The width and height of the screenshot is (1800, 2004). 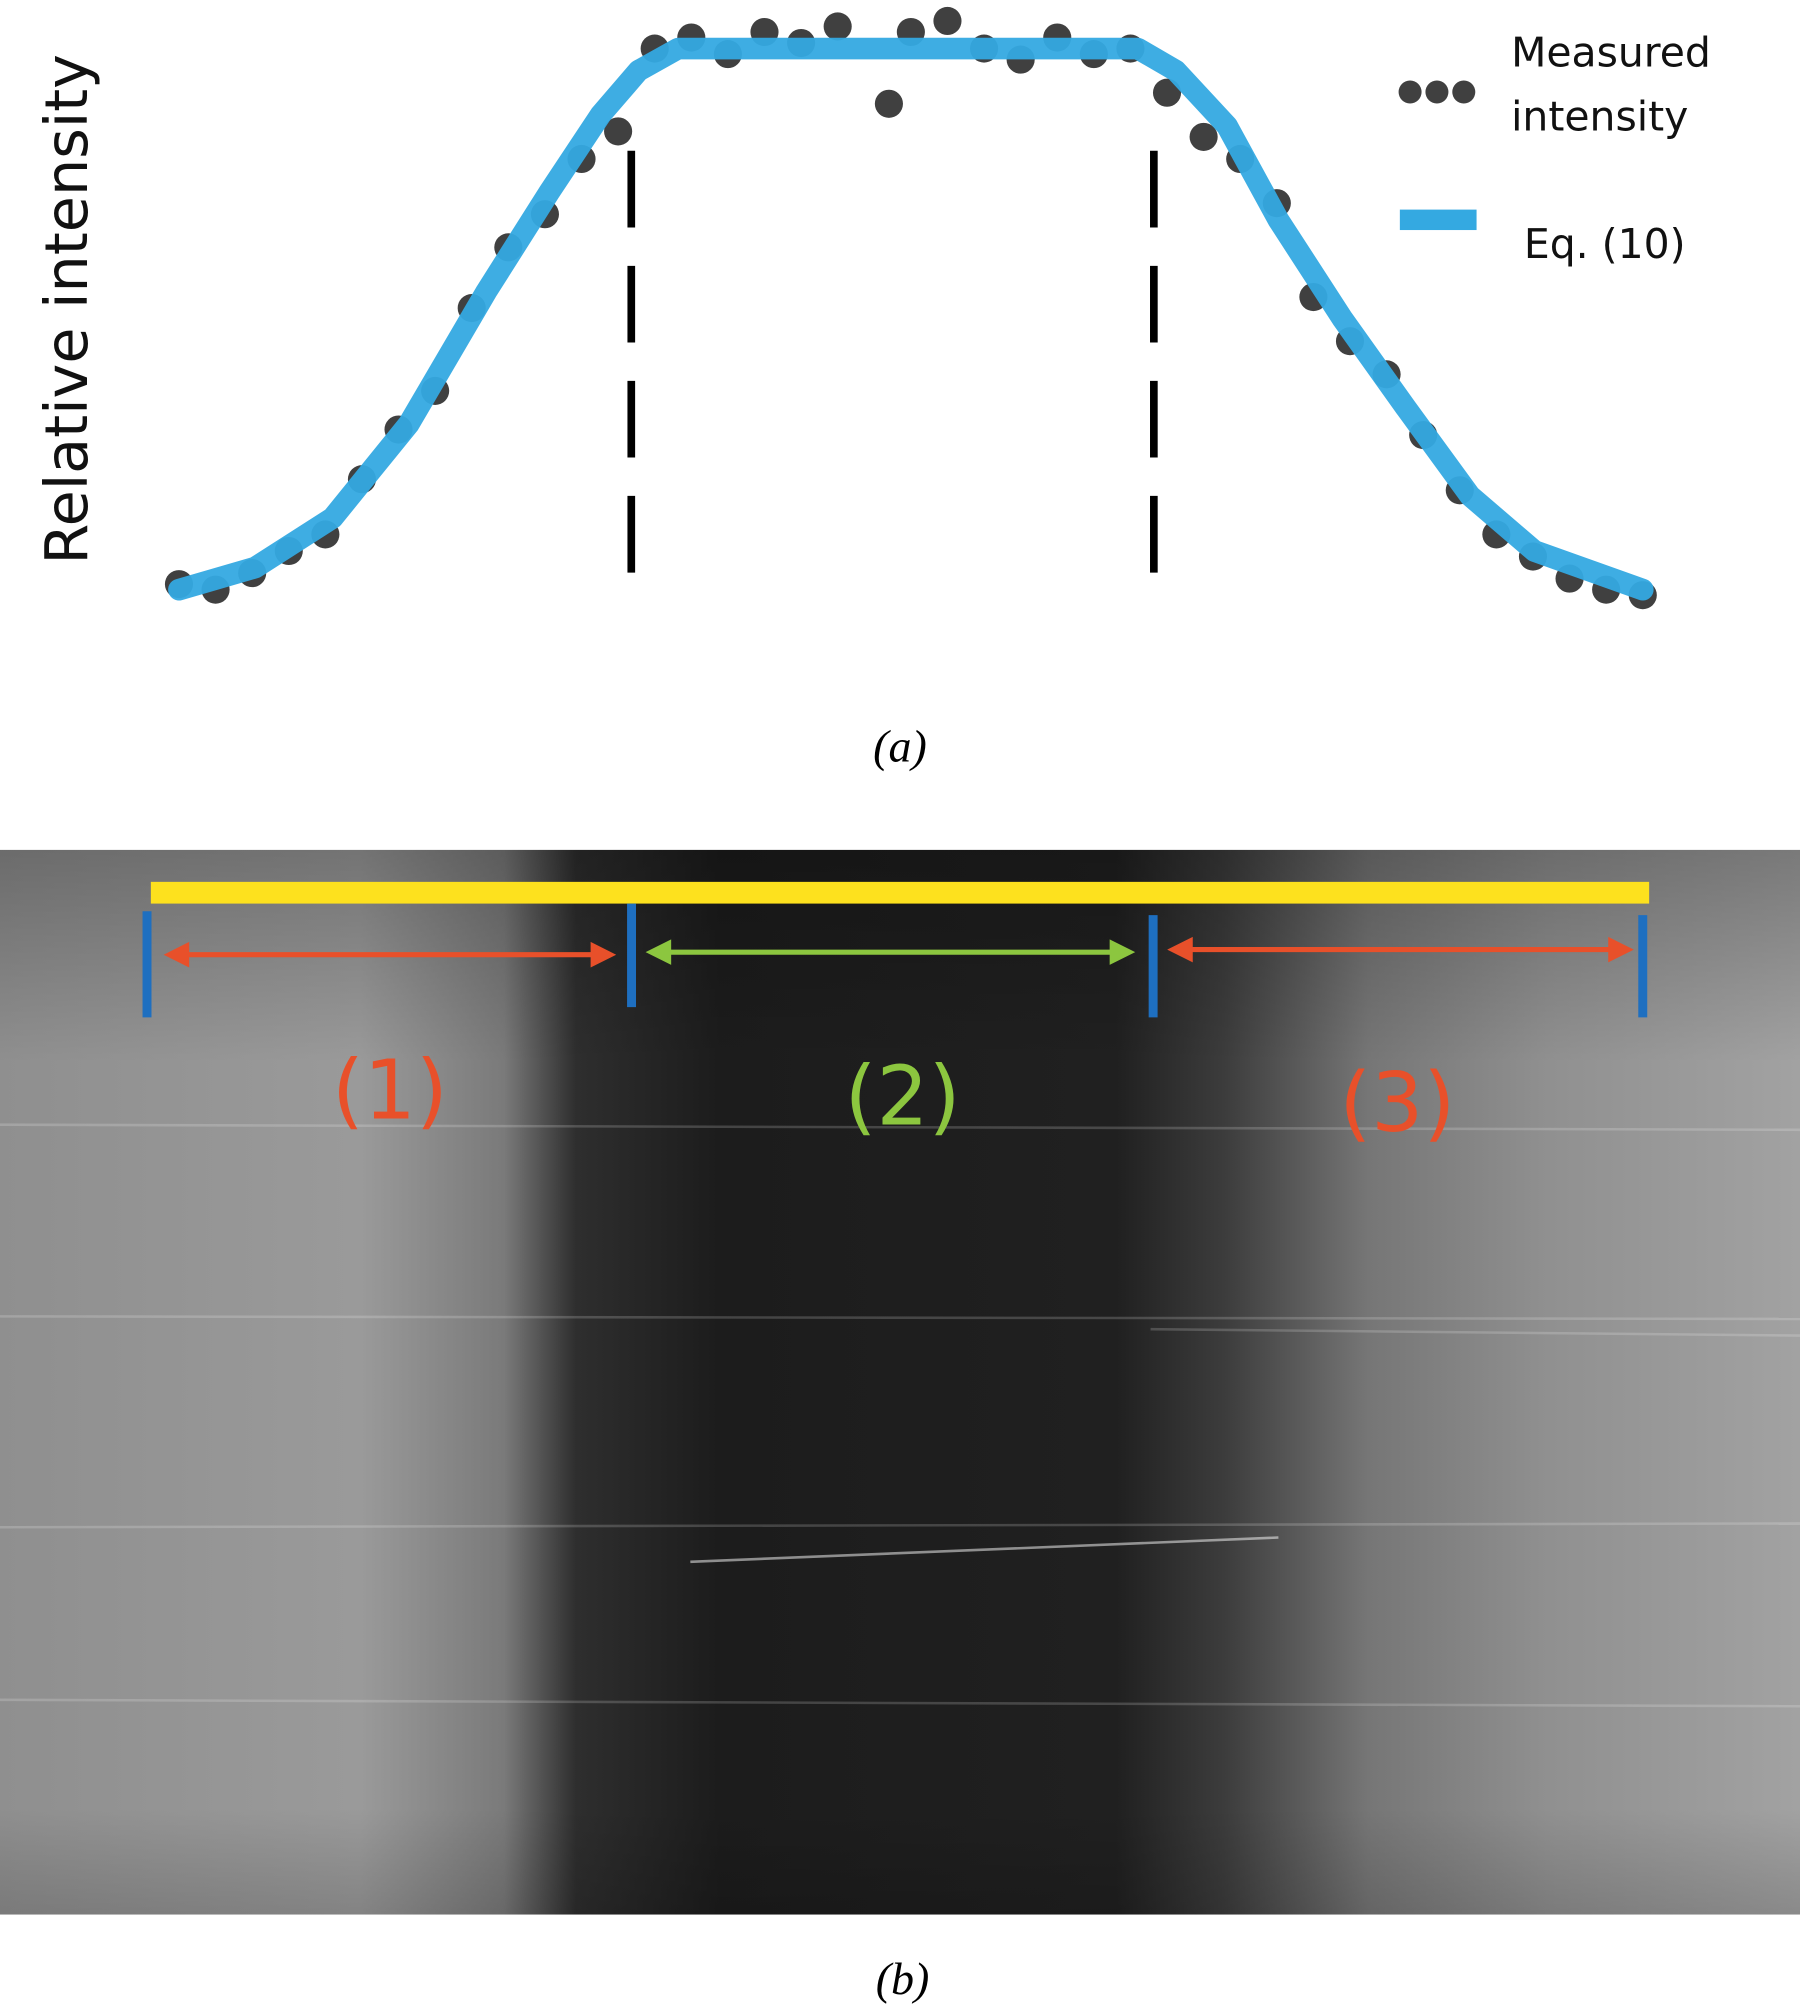 I want to click on boundary-ticks, so click(x=895, y=960).